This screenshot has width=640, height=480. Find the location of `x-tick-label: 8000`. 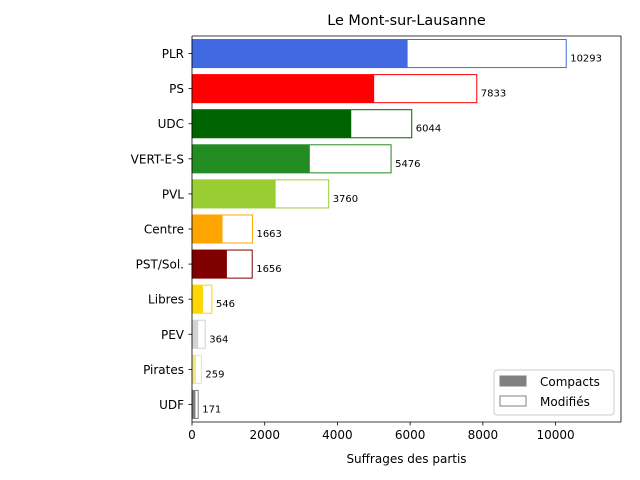

x-tick-label: 8000 is located at coordinates (483, 435).